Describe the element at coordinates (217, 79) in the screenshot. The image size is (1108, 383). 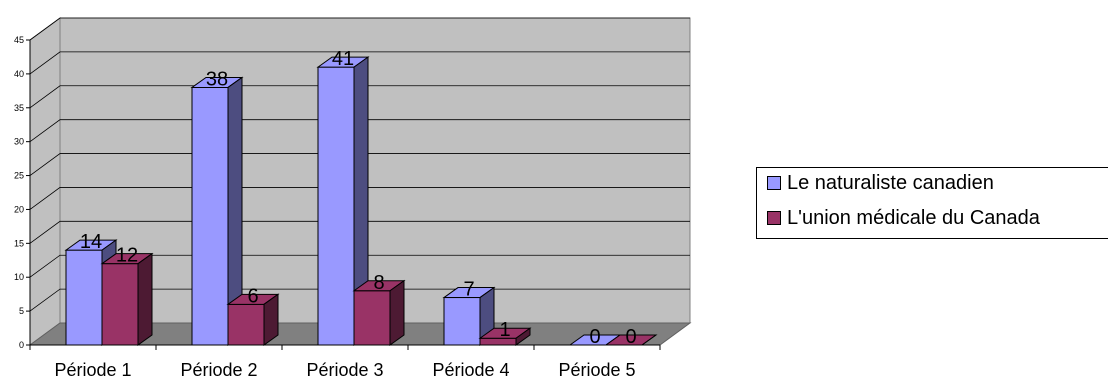
I see `data-label: 38` at that location.